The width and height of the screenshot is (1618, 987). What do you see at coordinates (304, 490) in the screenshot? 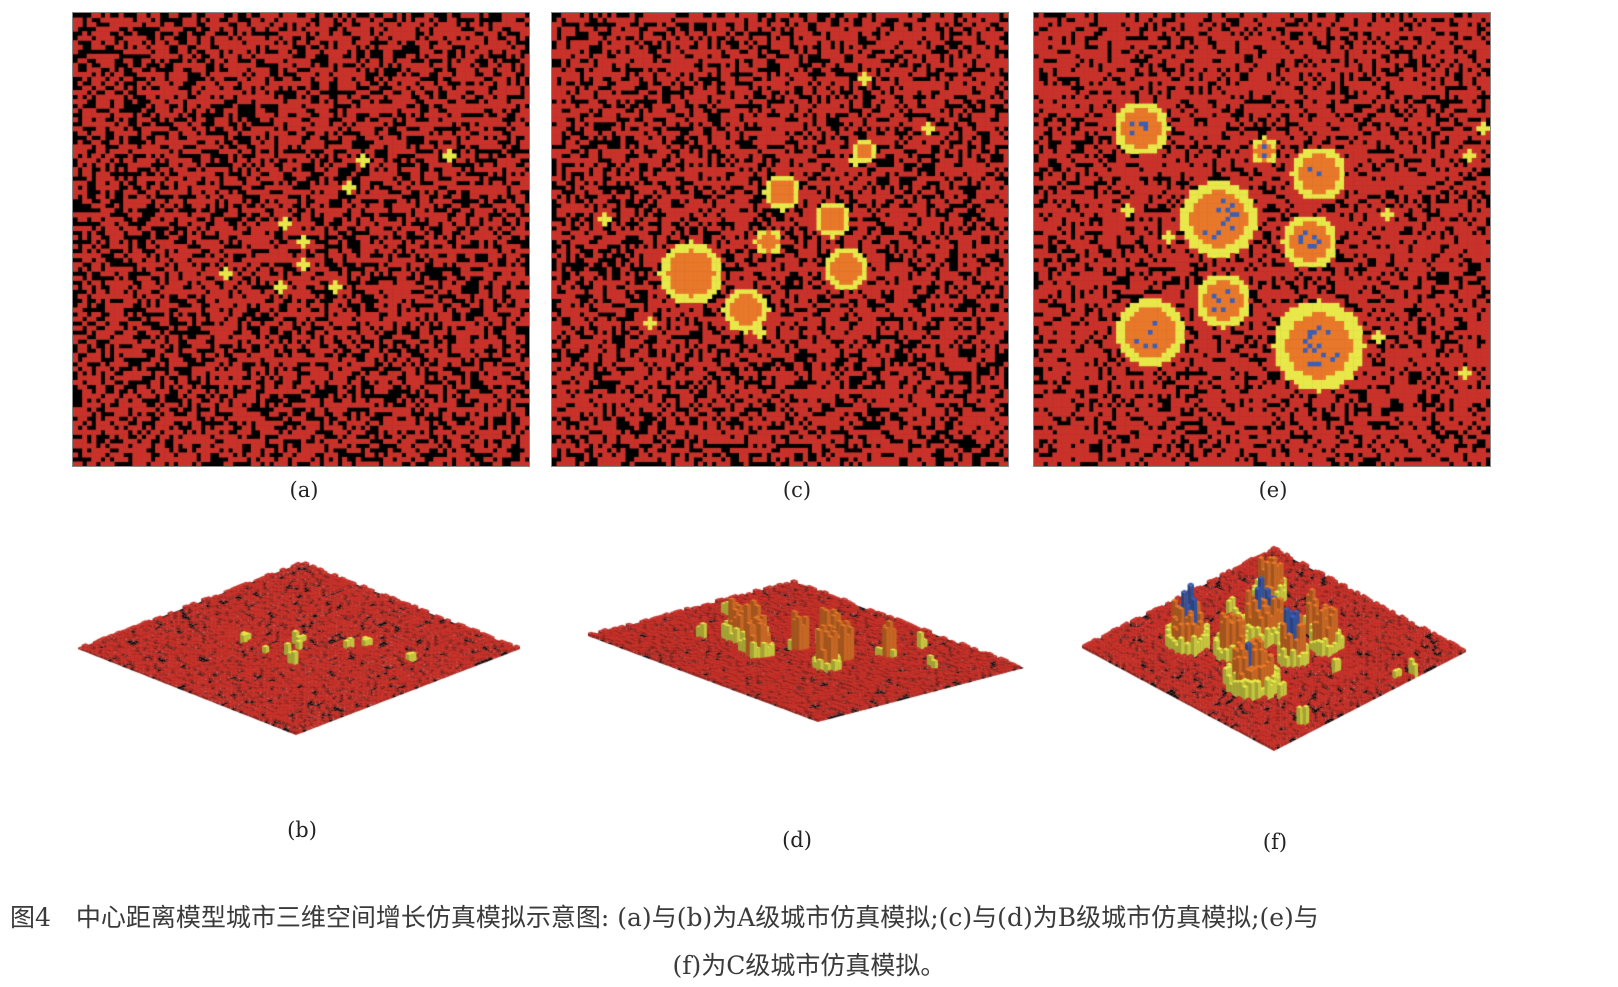
I see `panel-a-label: (a)` at bounding box center [304, 490].